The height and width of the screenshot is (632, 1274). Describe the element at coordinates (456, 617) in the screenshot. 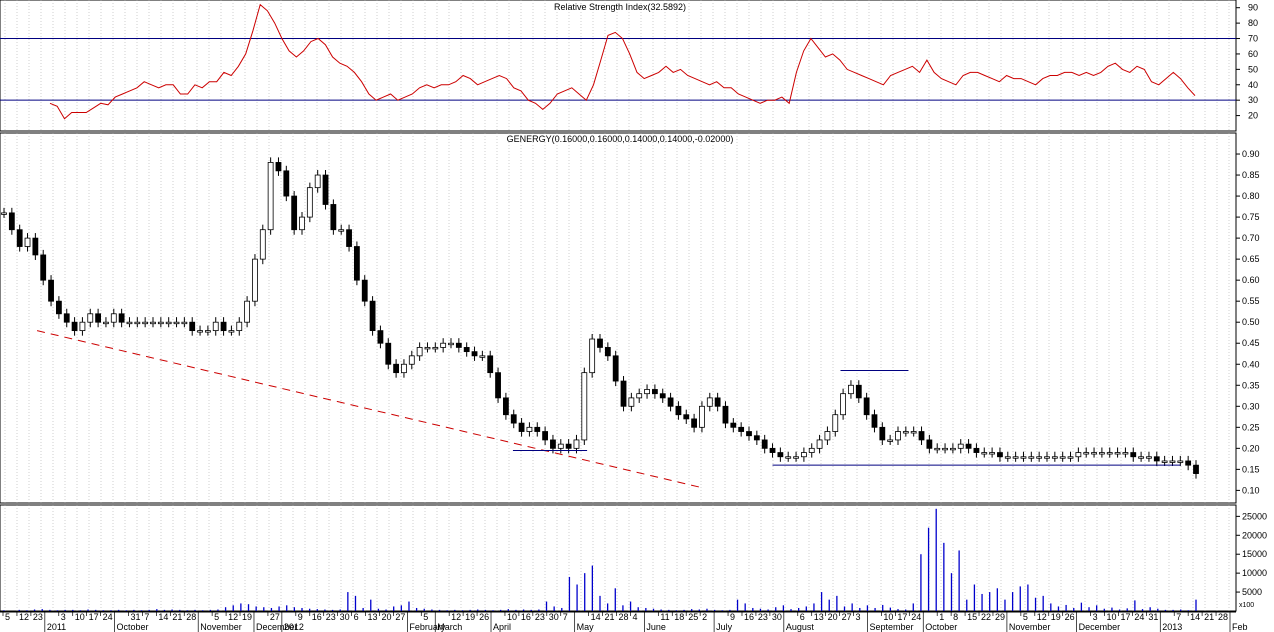

I see `x-day-label: 12` at that location.